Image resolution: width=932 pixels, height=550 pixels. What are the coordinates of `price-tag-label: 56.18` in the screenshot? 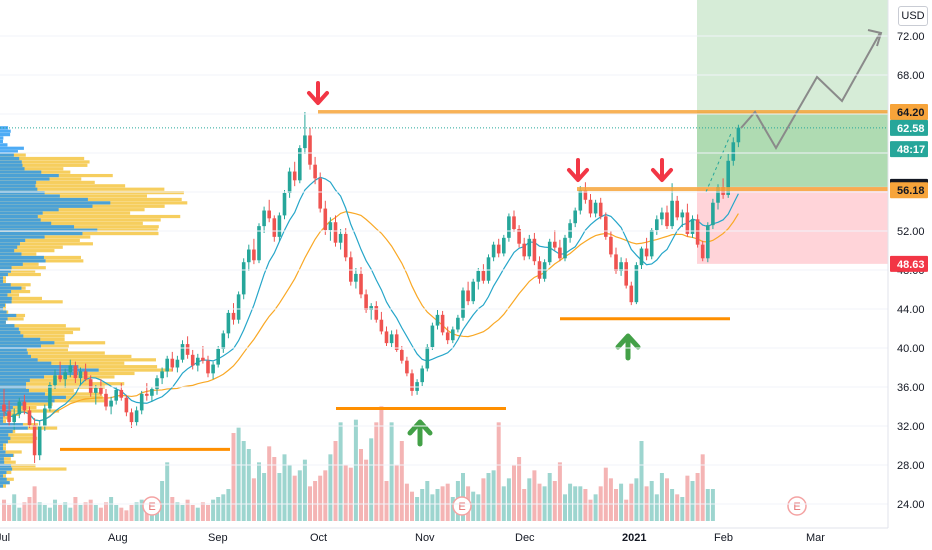 It's located at (911, 191).